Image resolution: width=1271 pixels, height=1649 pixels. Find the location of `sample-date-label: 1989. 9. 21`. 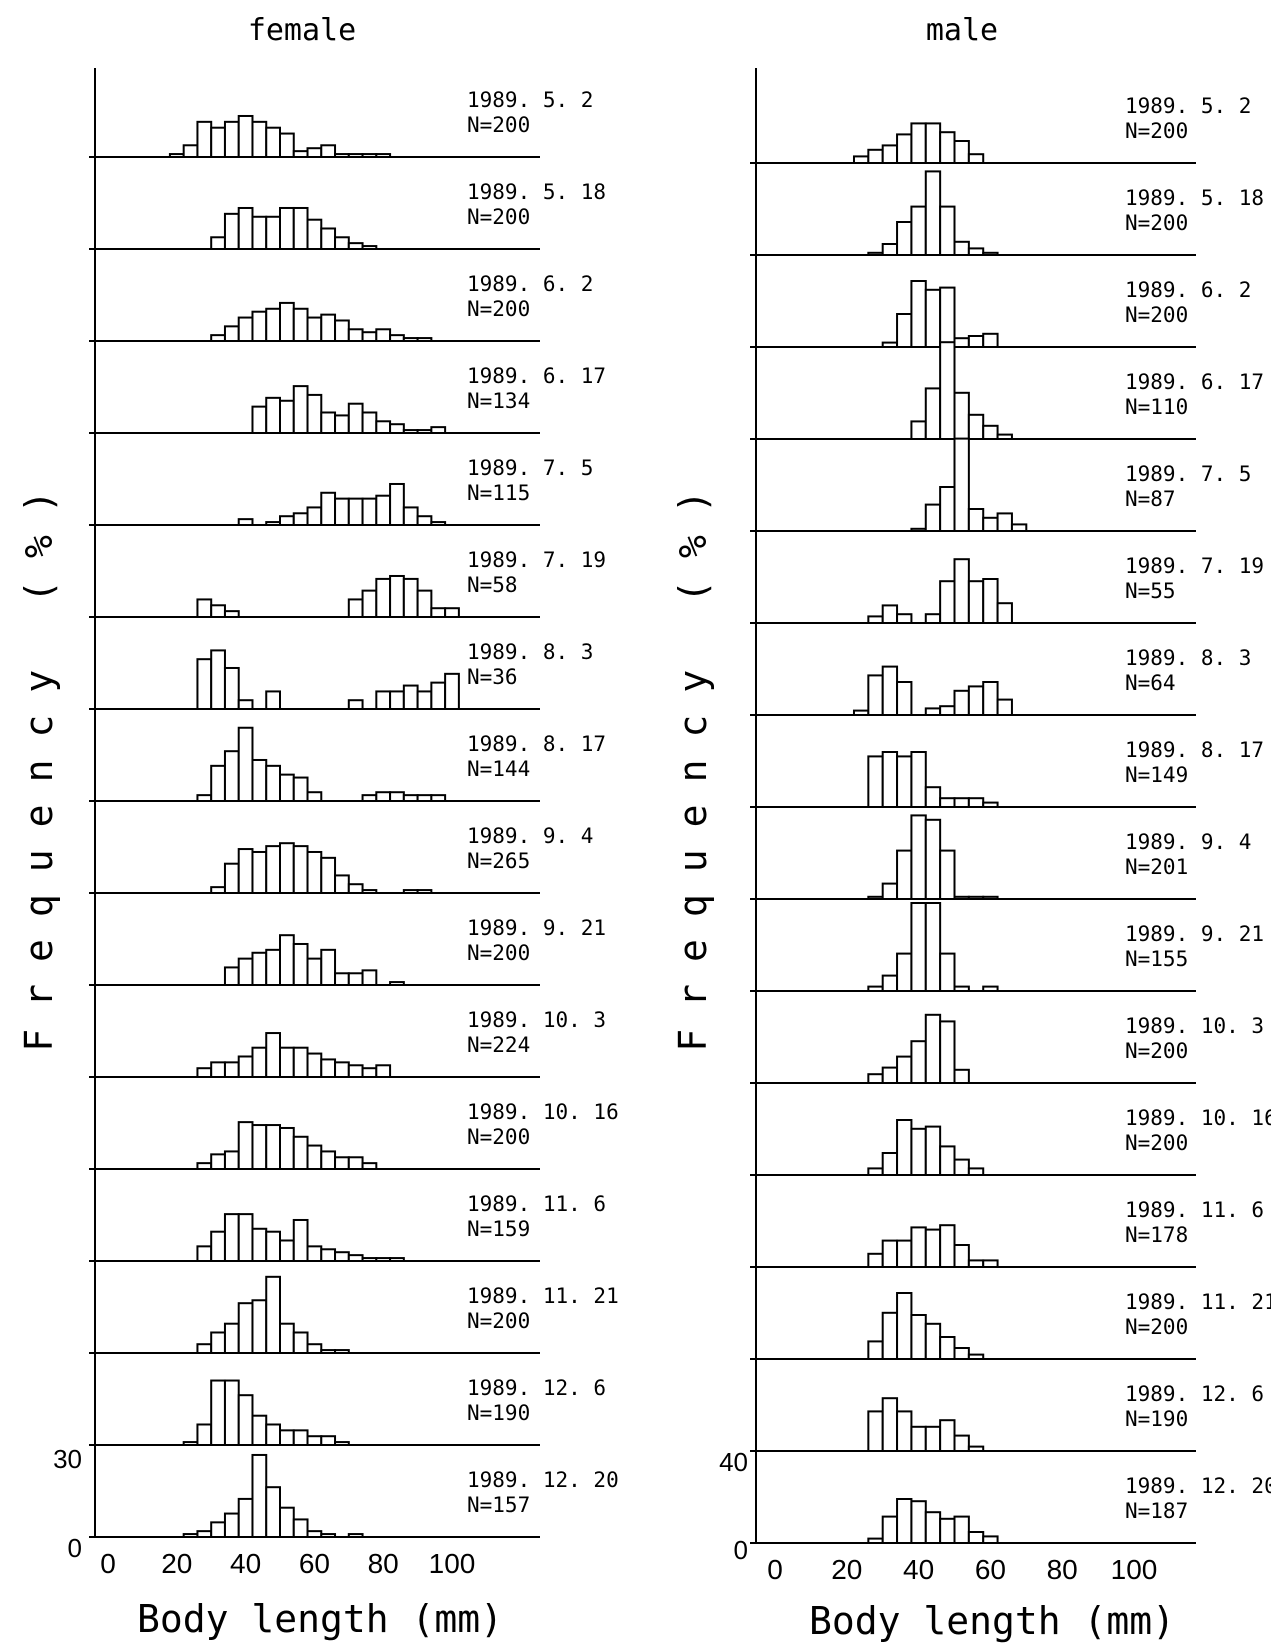

sample-date-label: 1989. 9. 21 is located at coordinates (536, 928).